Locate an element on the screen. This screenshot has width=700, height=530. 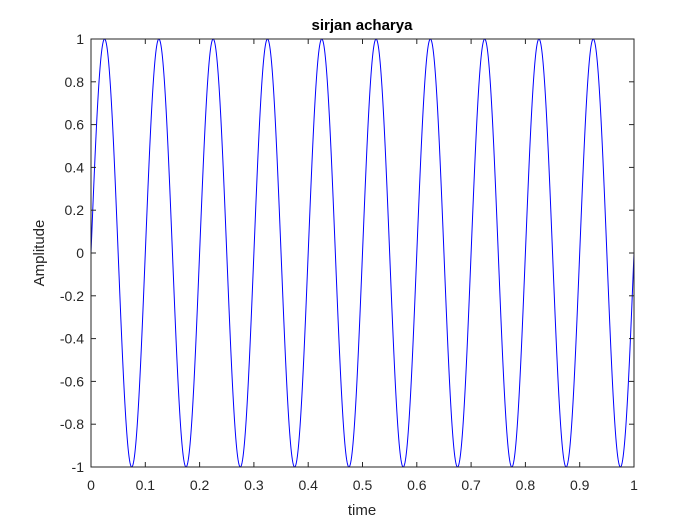
y-tick-label: 0.8 is located at coordinates (75, 82).